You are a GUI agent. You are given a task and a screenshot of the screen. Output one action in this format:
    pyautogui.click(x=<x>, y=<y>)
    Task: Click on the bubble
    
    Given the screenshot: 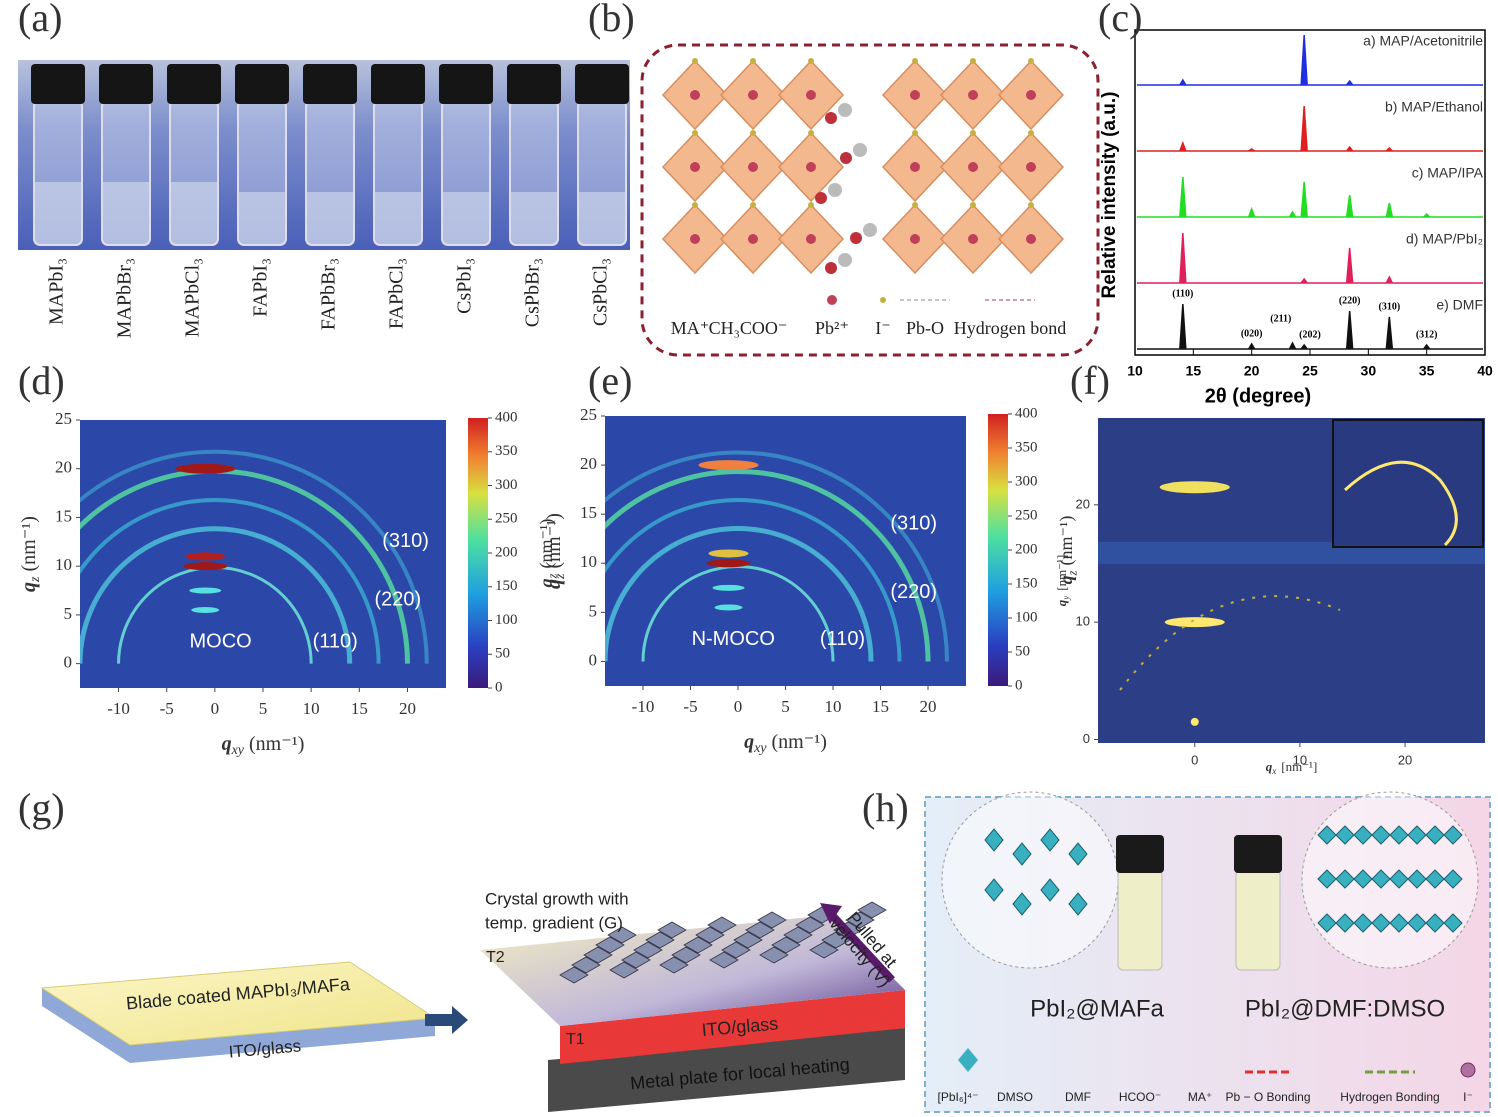 What is the action you would take?
    pyautogui.click(x=1030, y=880)
    